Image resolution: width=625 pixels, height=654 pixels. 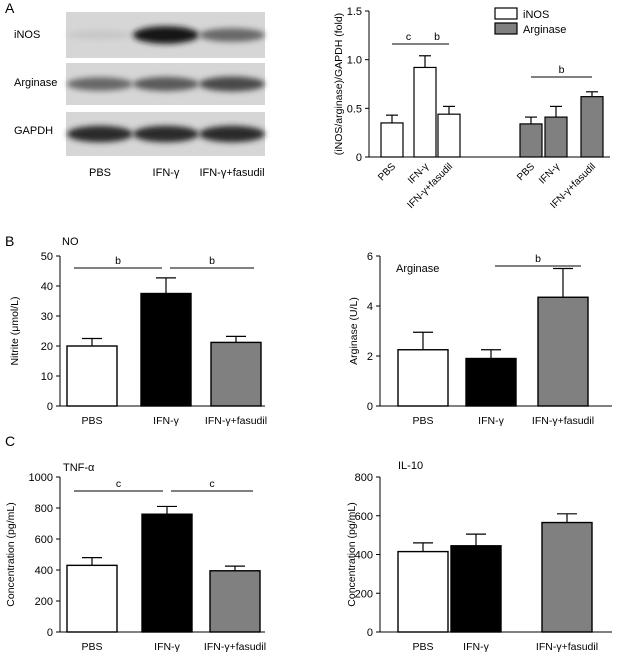 I want to click on chart-title: NO, so click(x=70, y=242).